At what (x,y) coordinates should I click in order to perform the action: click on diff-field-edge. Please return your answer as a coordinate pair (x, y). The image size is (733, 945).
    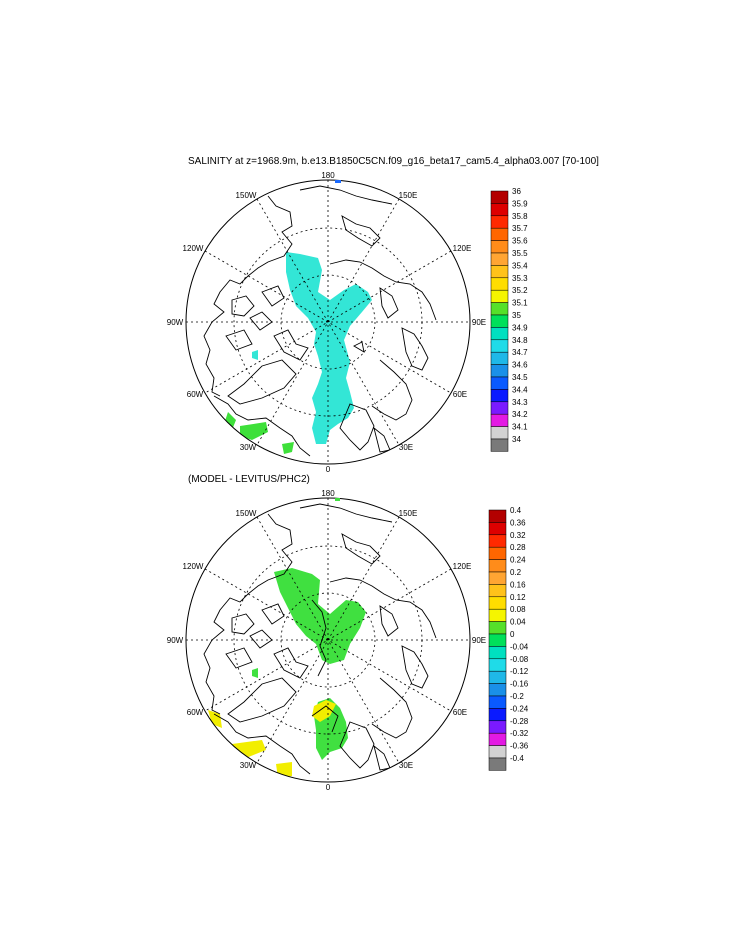
    Looking at the image, I should click on (337, 499).